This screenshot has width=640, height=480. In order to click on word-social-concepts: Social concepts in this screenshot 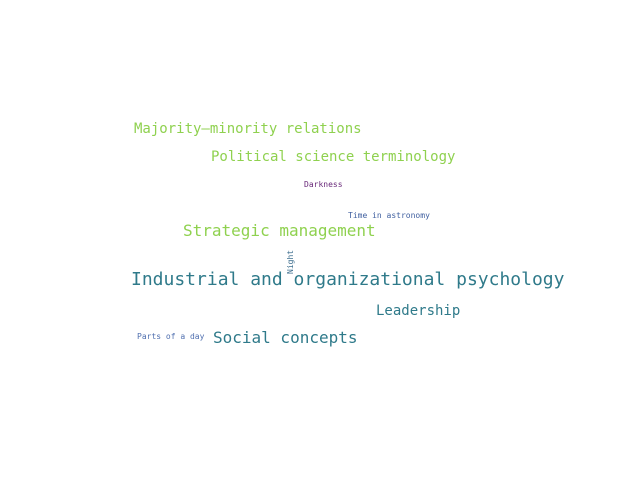, I will do `click(285, 337)`.